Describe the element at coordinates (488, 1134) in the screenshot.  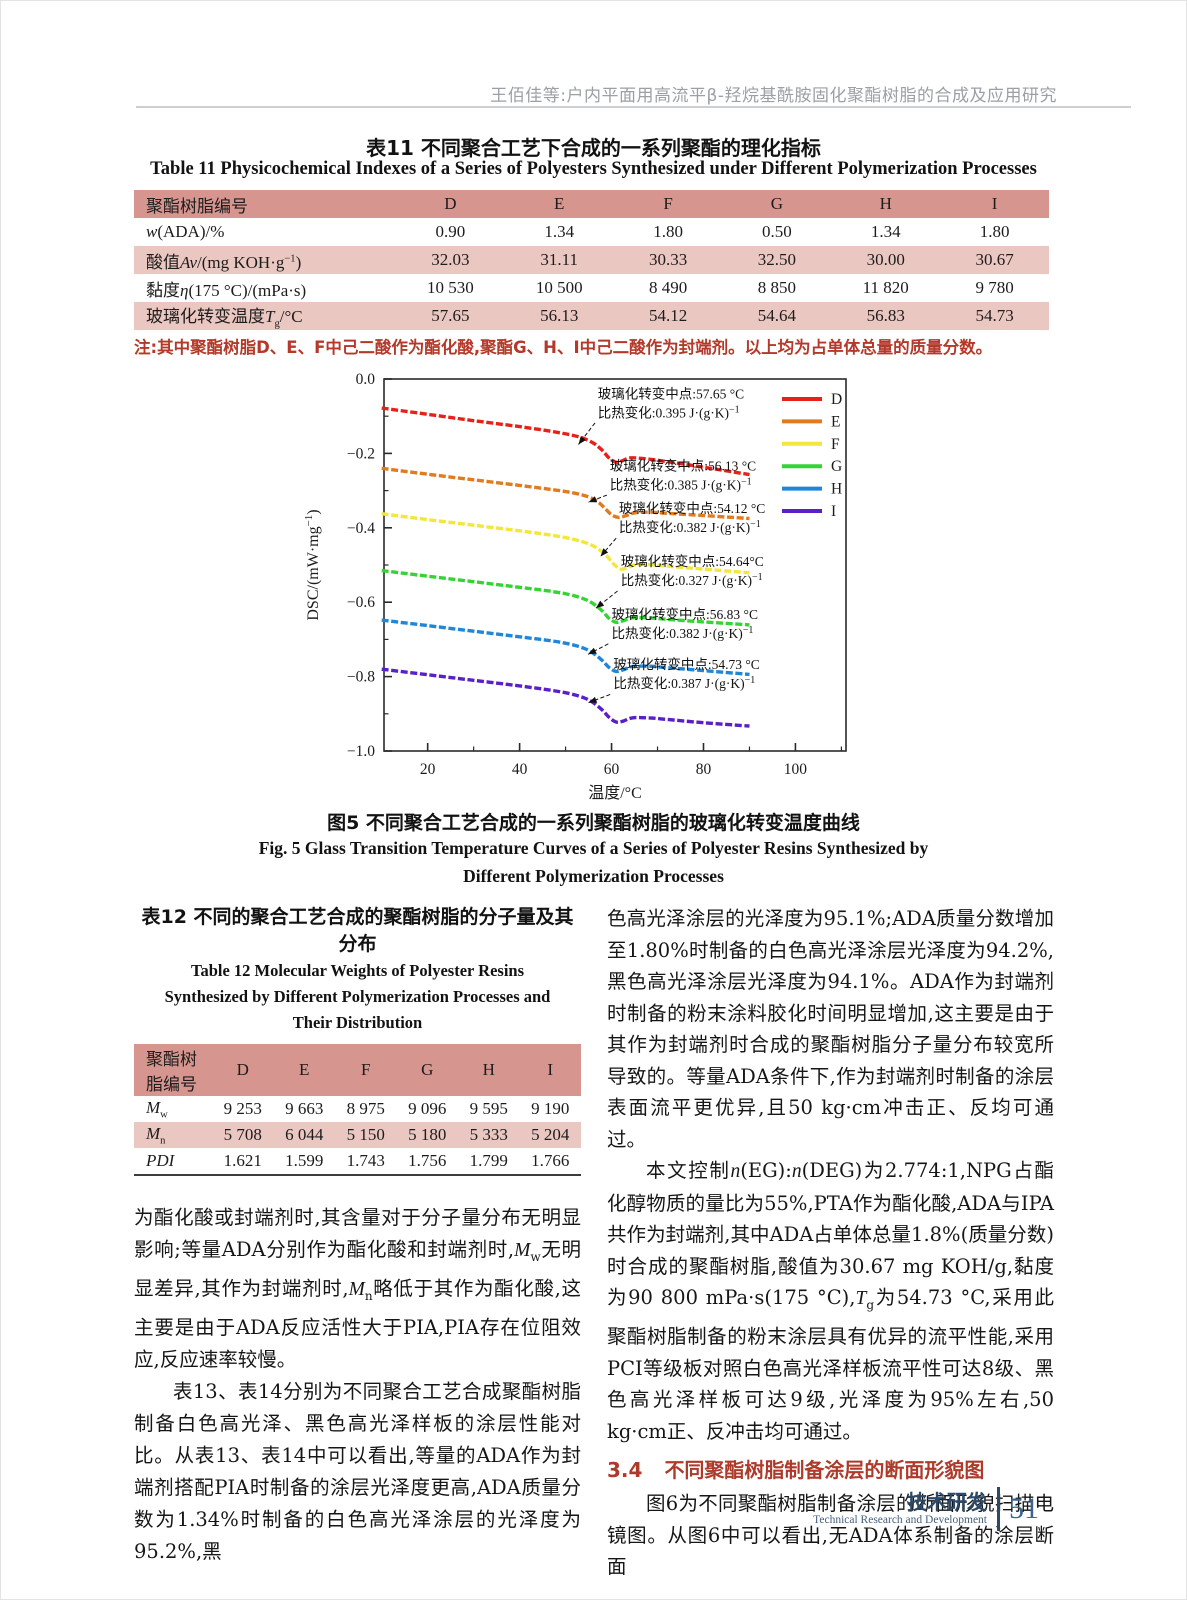
I see `table-cell: 5 333` at that location.